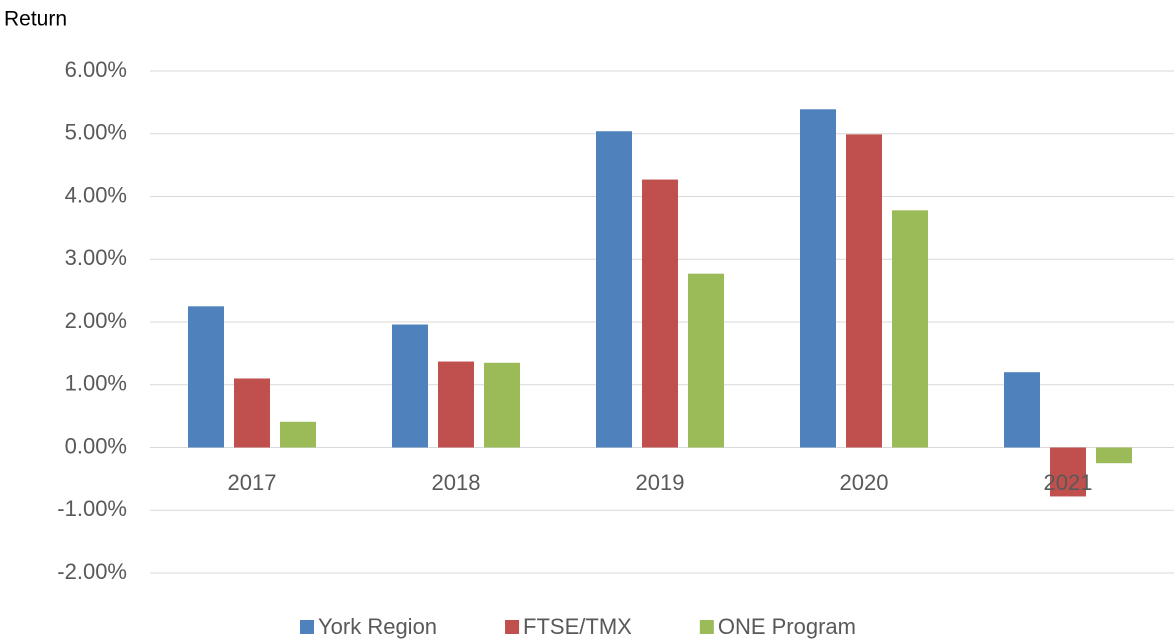 This screenshot has width=1174, height=643. What do you see at coordinates (96, 445) in the screenshot?
I see `y-tick-label: 0.00%` at bounding box center [96, 445].